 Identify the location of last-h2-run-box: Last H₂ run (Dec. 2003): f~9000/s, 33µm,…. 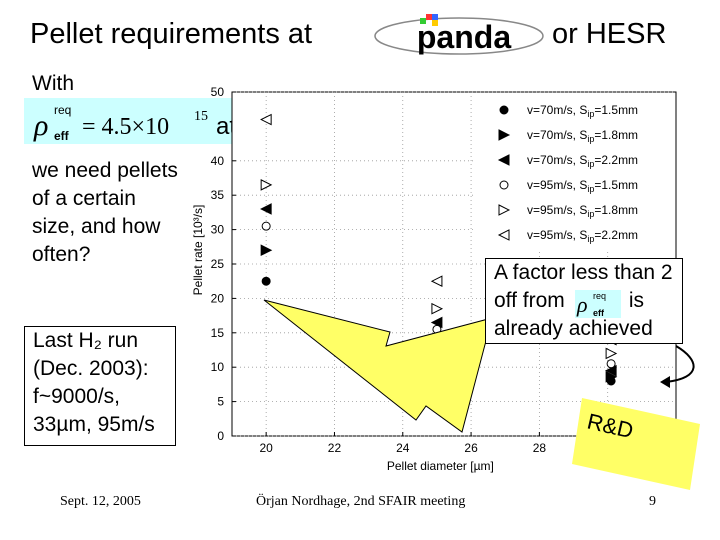
(100, 386).